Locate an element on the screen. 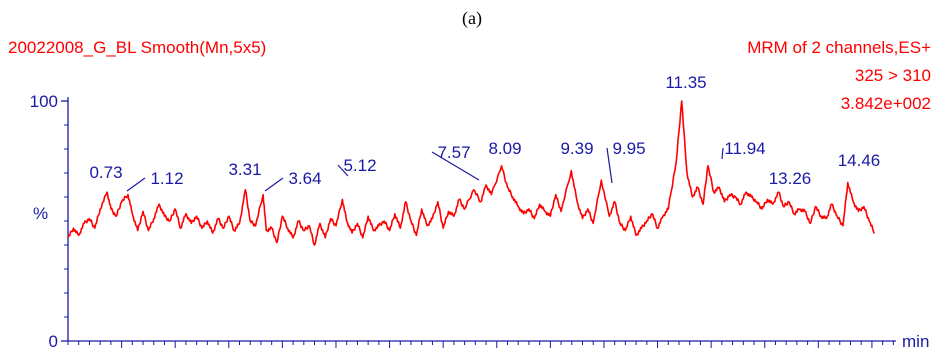 Image resolution: width=945 pixels, height=356 pixels. right-header-line-3: 3.842e+002 is located at coordinates (886, 103).